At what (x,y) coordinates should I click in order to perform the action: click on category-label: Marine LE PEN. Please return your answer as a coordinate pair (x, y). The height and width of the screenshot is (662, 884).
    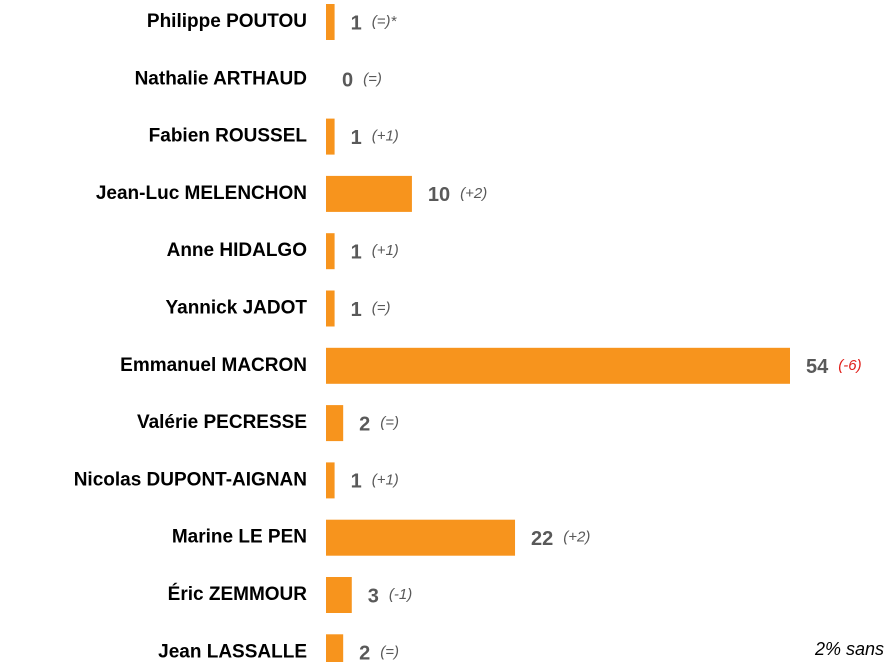
    Looking at the image, I should click on (239, 537).